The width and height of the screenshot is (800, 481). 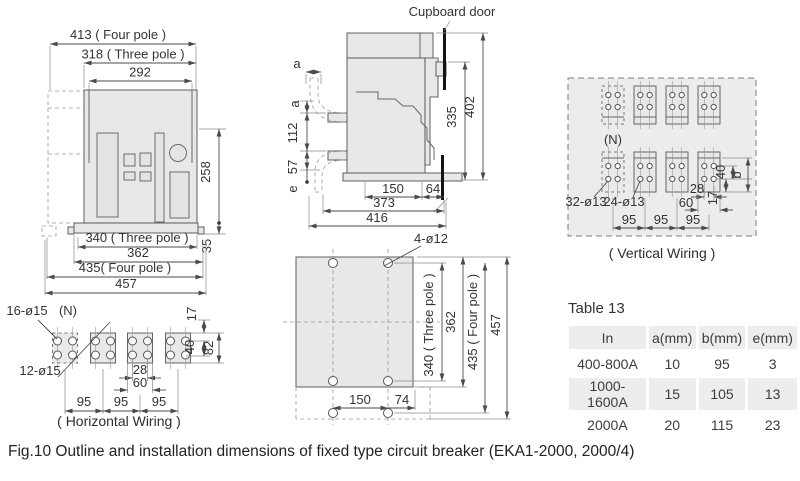 I want to click on dim-plate-362: 362, so click(x=450, y=322).